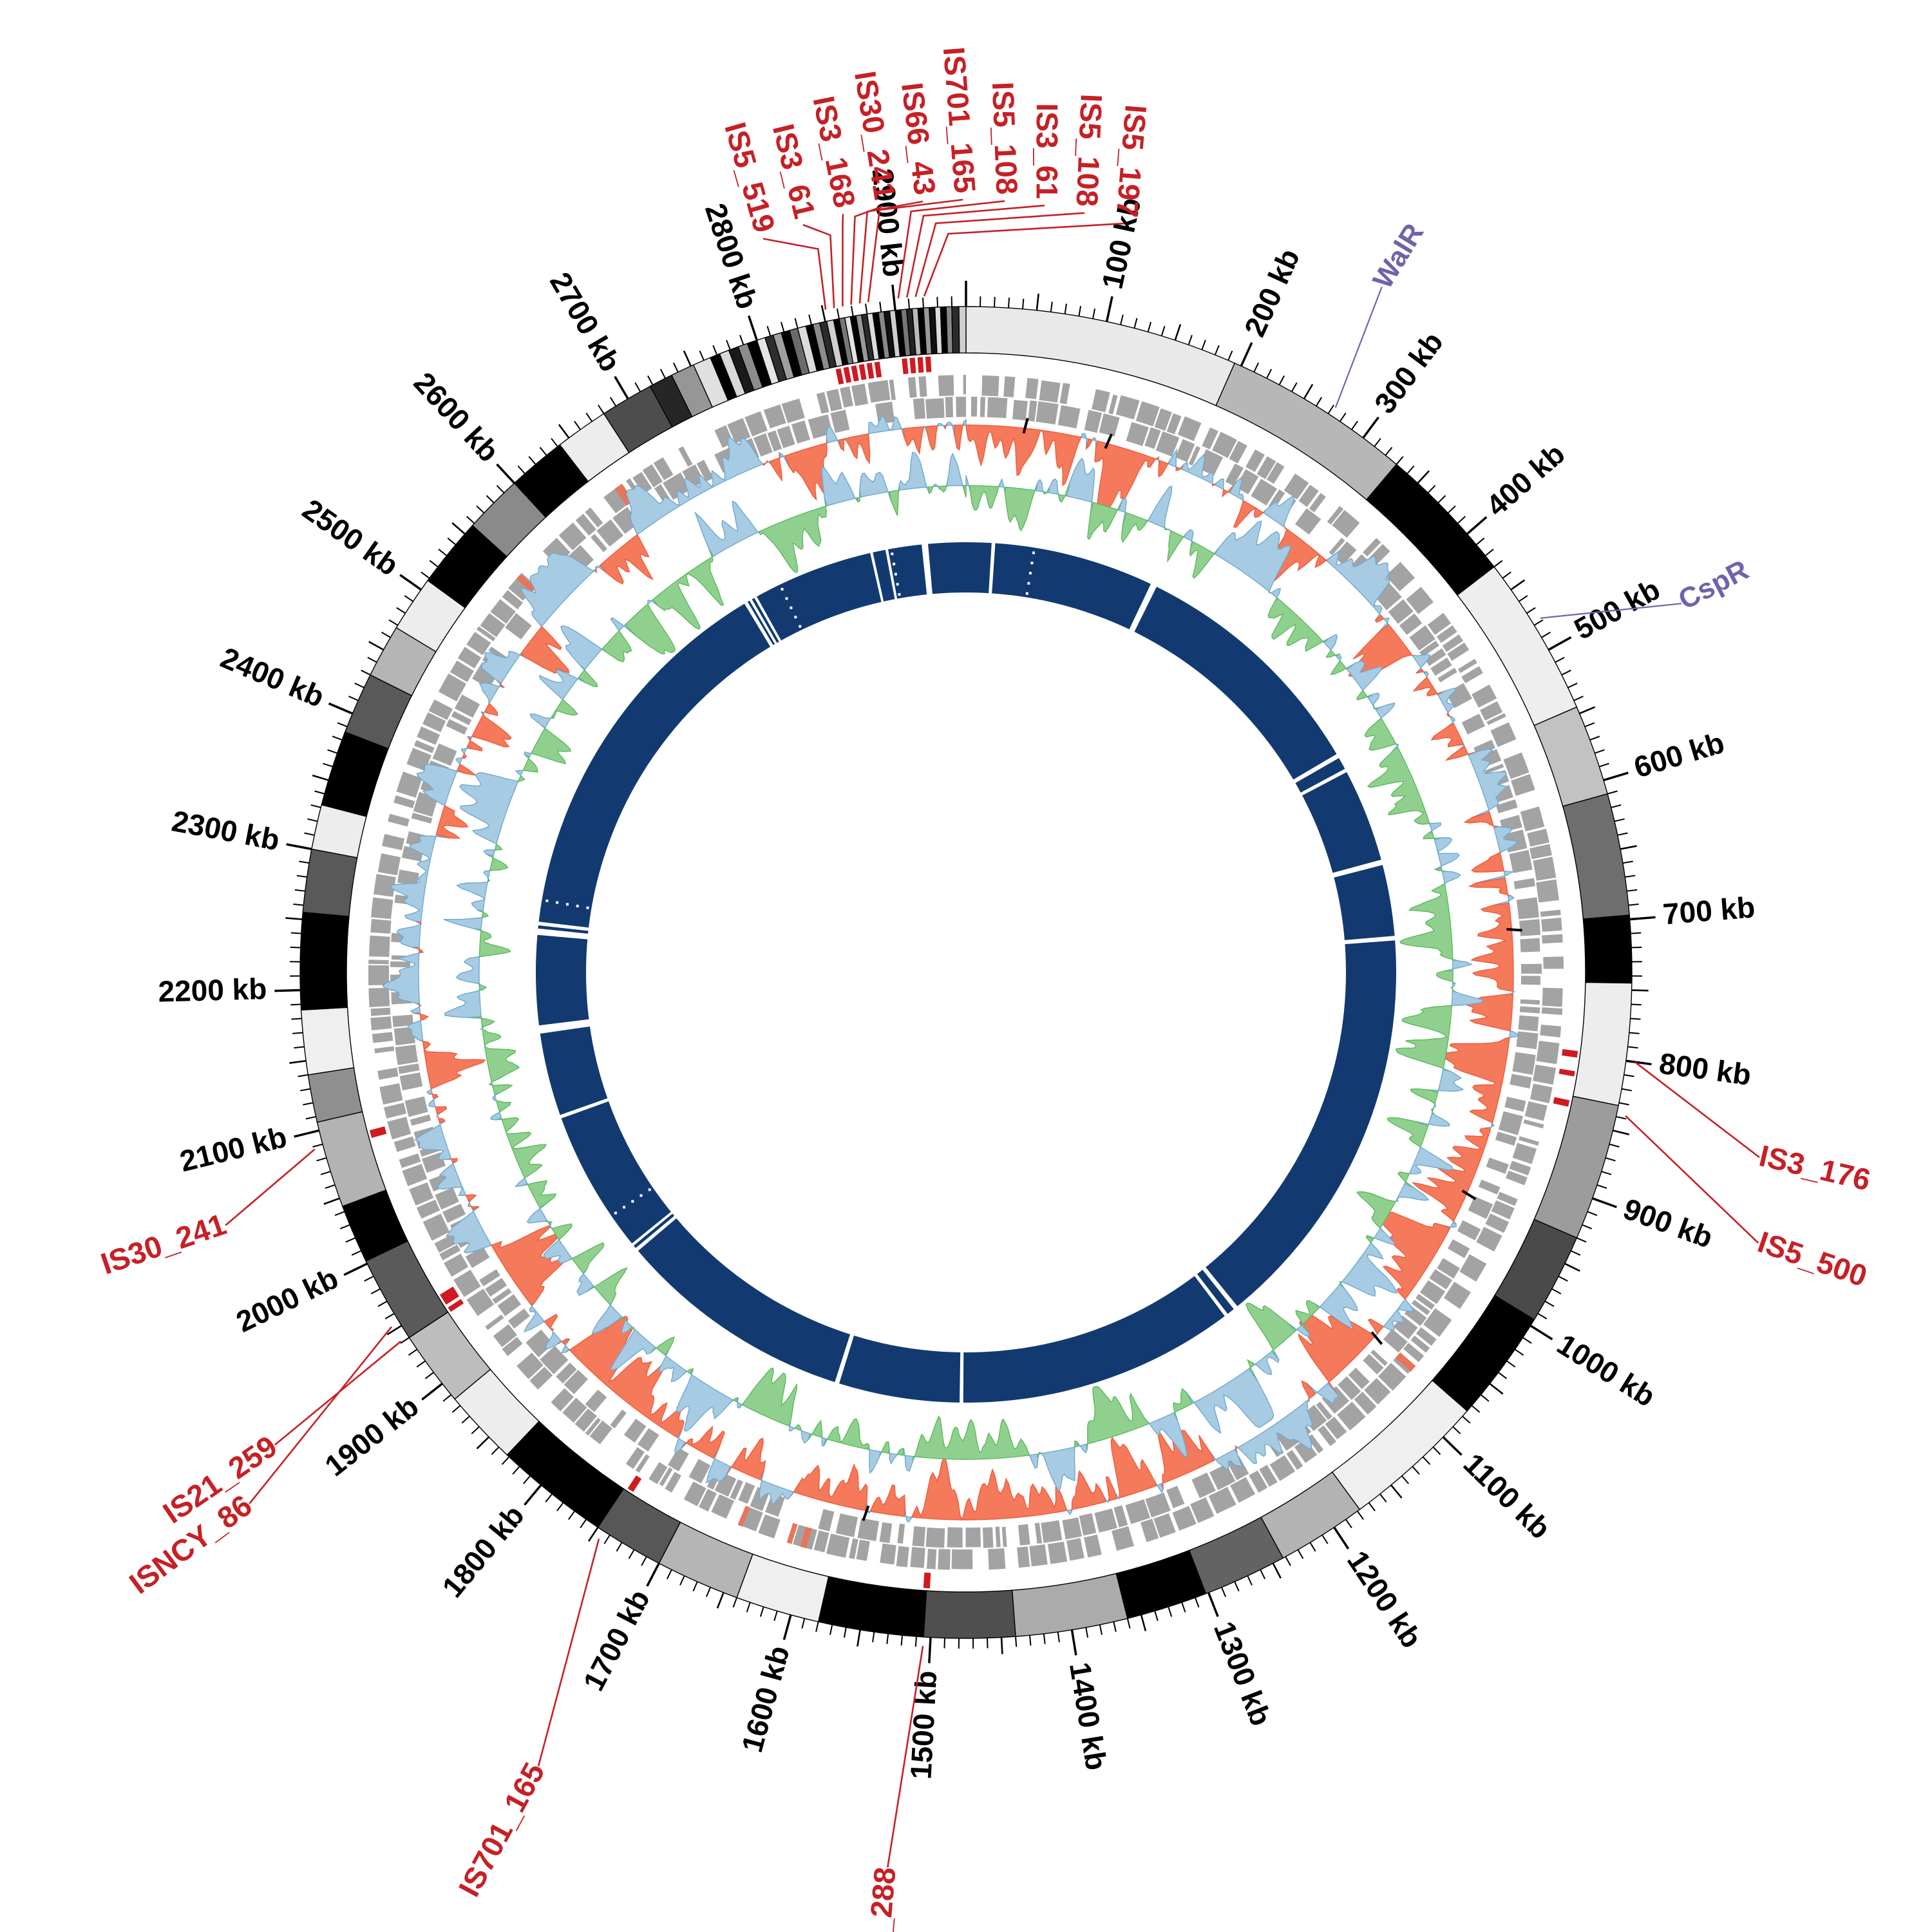 The image size is (1932, 1932). What do you see at coordinates (918, 138) in the screenshot?
I see `callout-is-label: IS66_43` at bounding box center [918, 138].